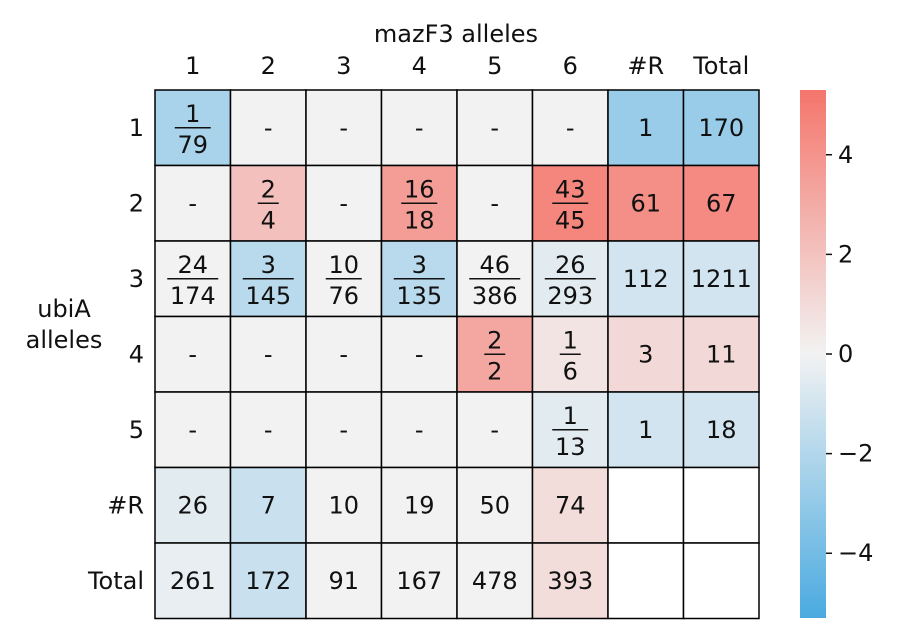  Describe the element at coordinates (419, 296) in the screenshot. I see `cell-denominator: 135` at that location.